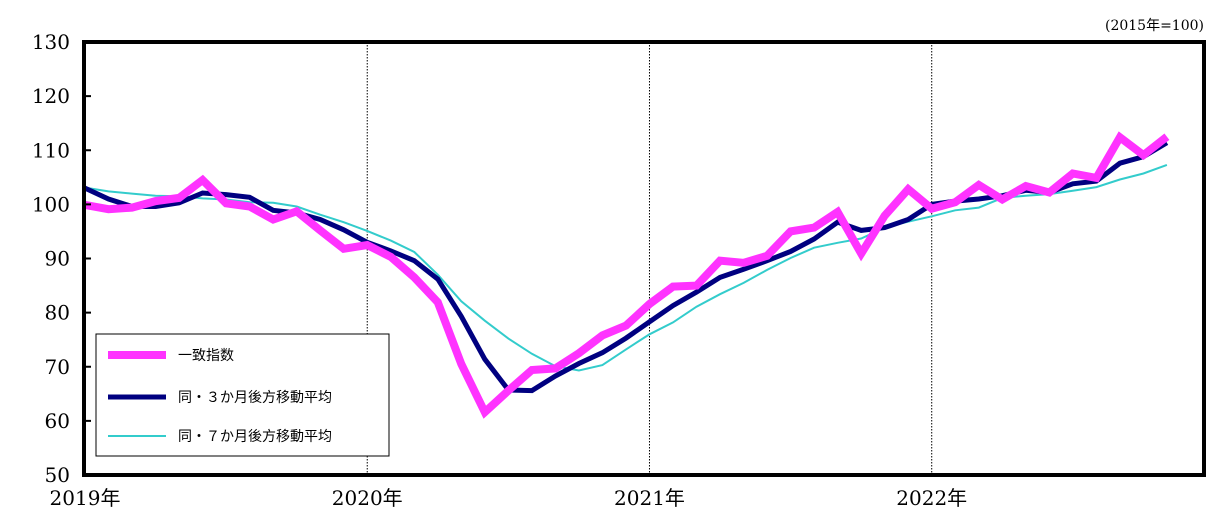 The image size is (1210, 513). What do you see at coordinates (57, 313) in the screenshot?
I see `y-tick-label: 80` at bounding box center [57, 313].